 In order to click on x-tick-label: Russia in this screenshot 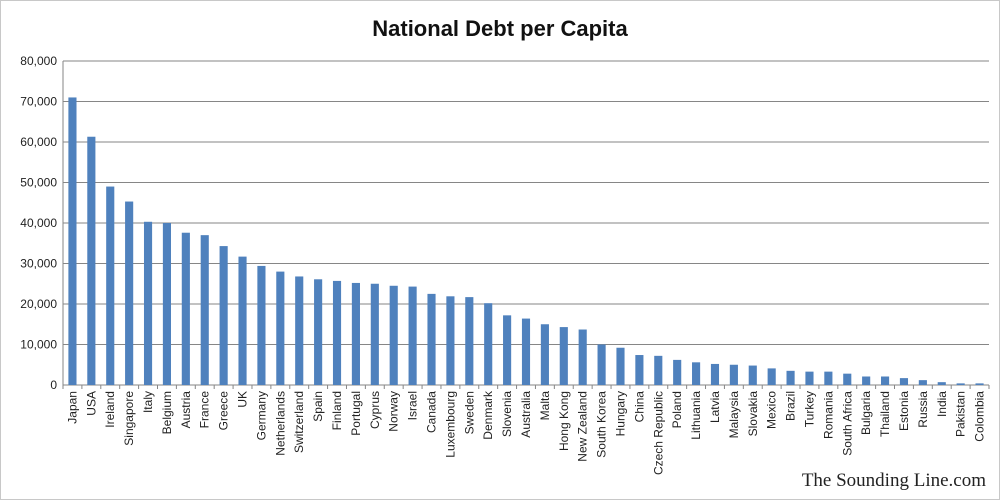, I will do `click(923, 409)`.